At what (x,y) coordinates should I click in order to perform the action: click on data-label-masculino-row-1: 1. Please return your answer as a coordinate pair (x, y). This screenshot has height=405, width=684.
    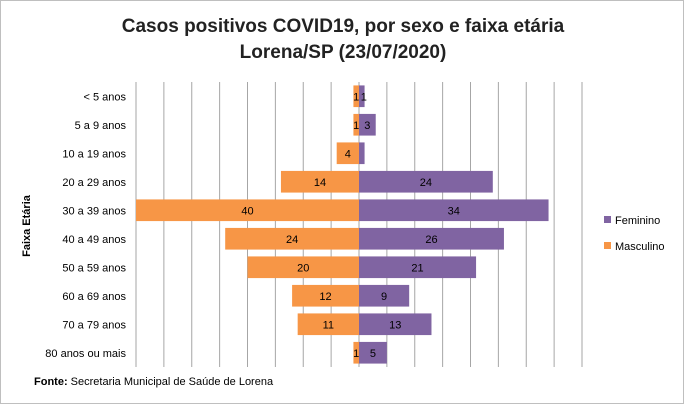
    Looking at the image, I should click on (356, 126).